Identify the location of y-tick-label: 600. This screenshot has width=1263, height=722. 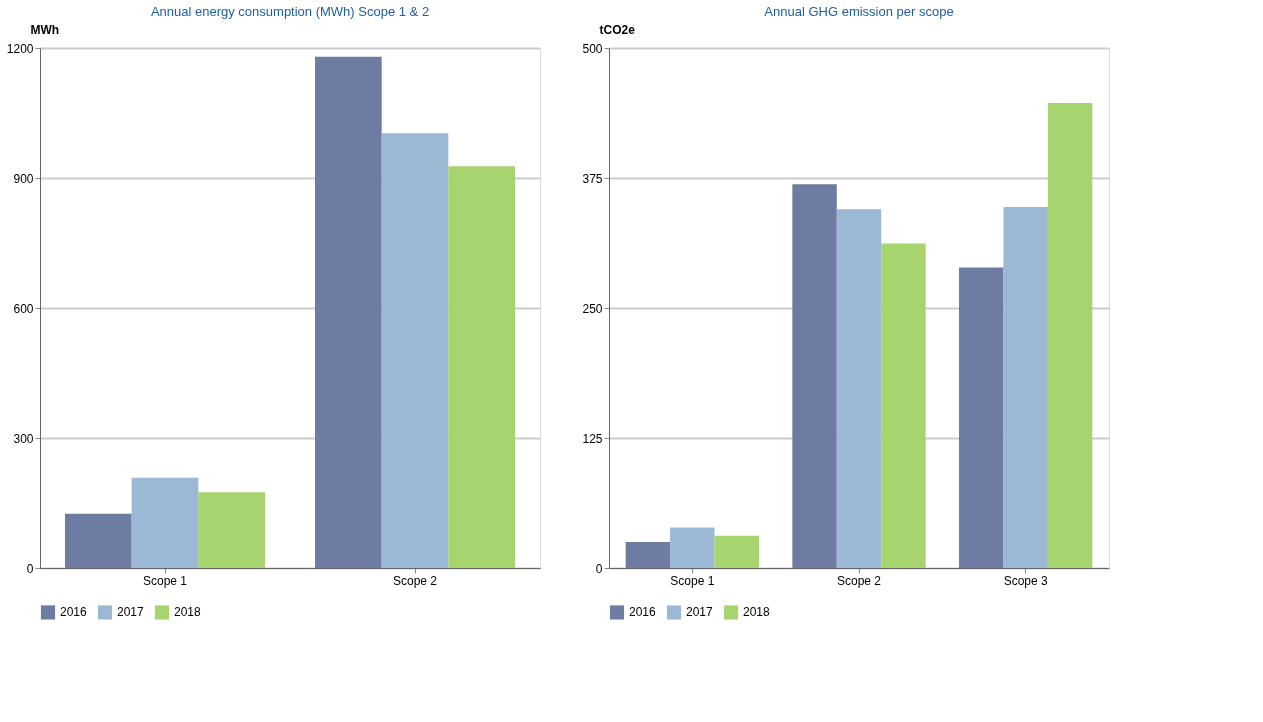
(23, 308).